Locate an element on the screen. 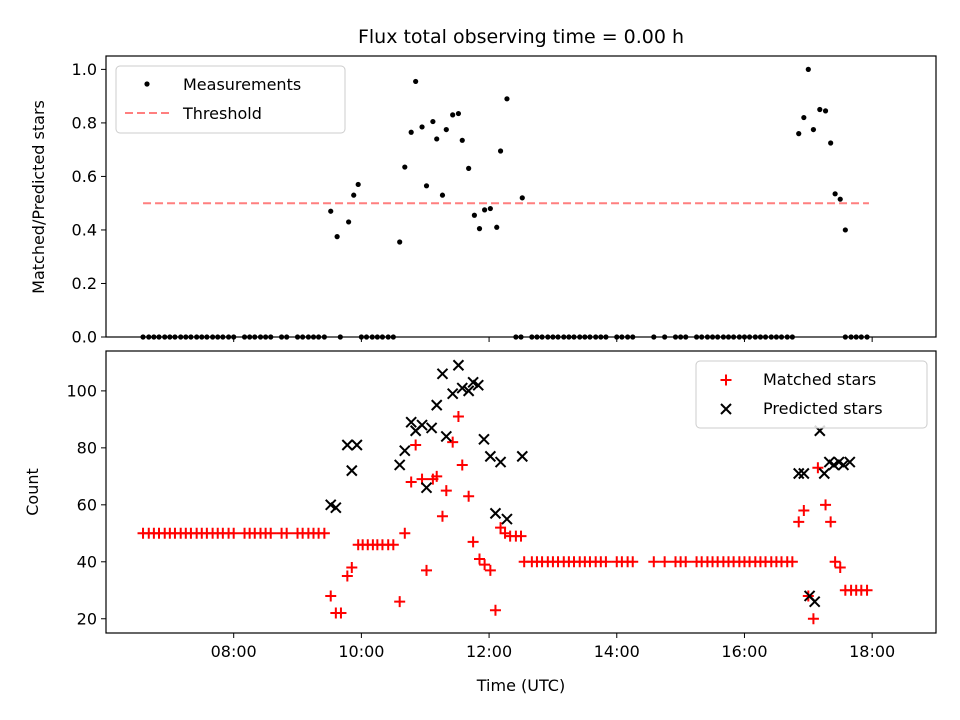 This screenshot has width=960, height=720. legend-box is located at coordinates (230, 99).